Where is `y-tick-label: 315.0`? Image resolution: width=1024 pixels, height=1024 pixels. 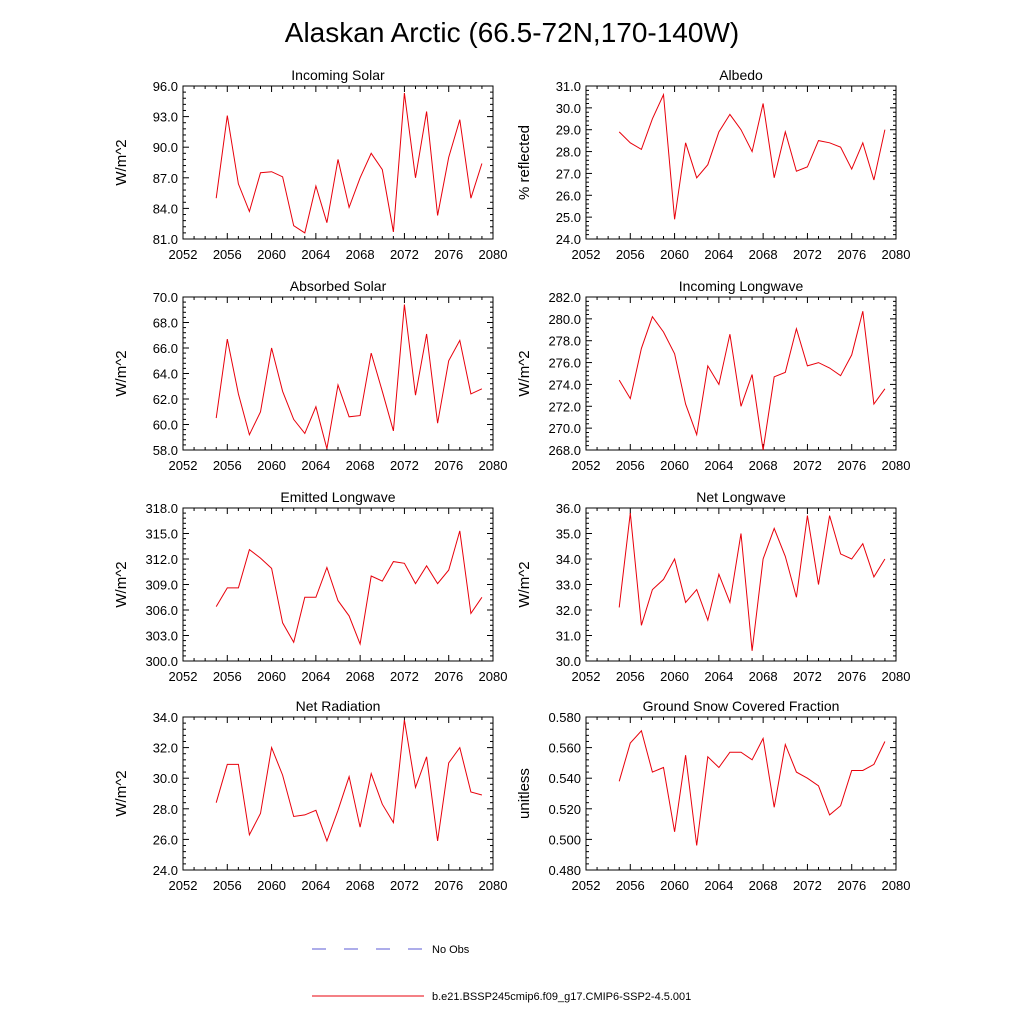
y-tick-label: 315.0 is located at coordinates (161, 534).